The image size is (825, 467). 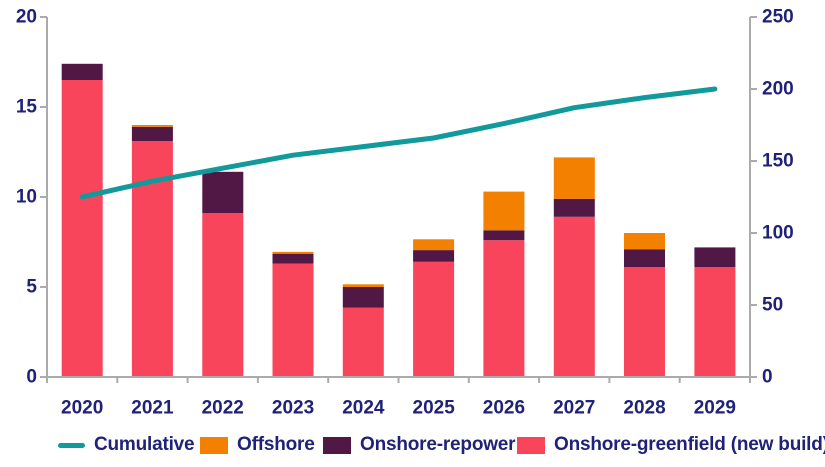 What do you see at coordinates (26, 197) in the screenshot?
I see `left-axis-tick-label: 10` at bounding box center [26, 197].